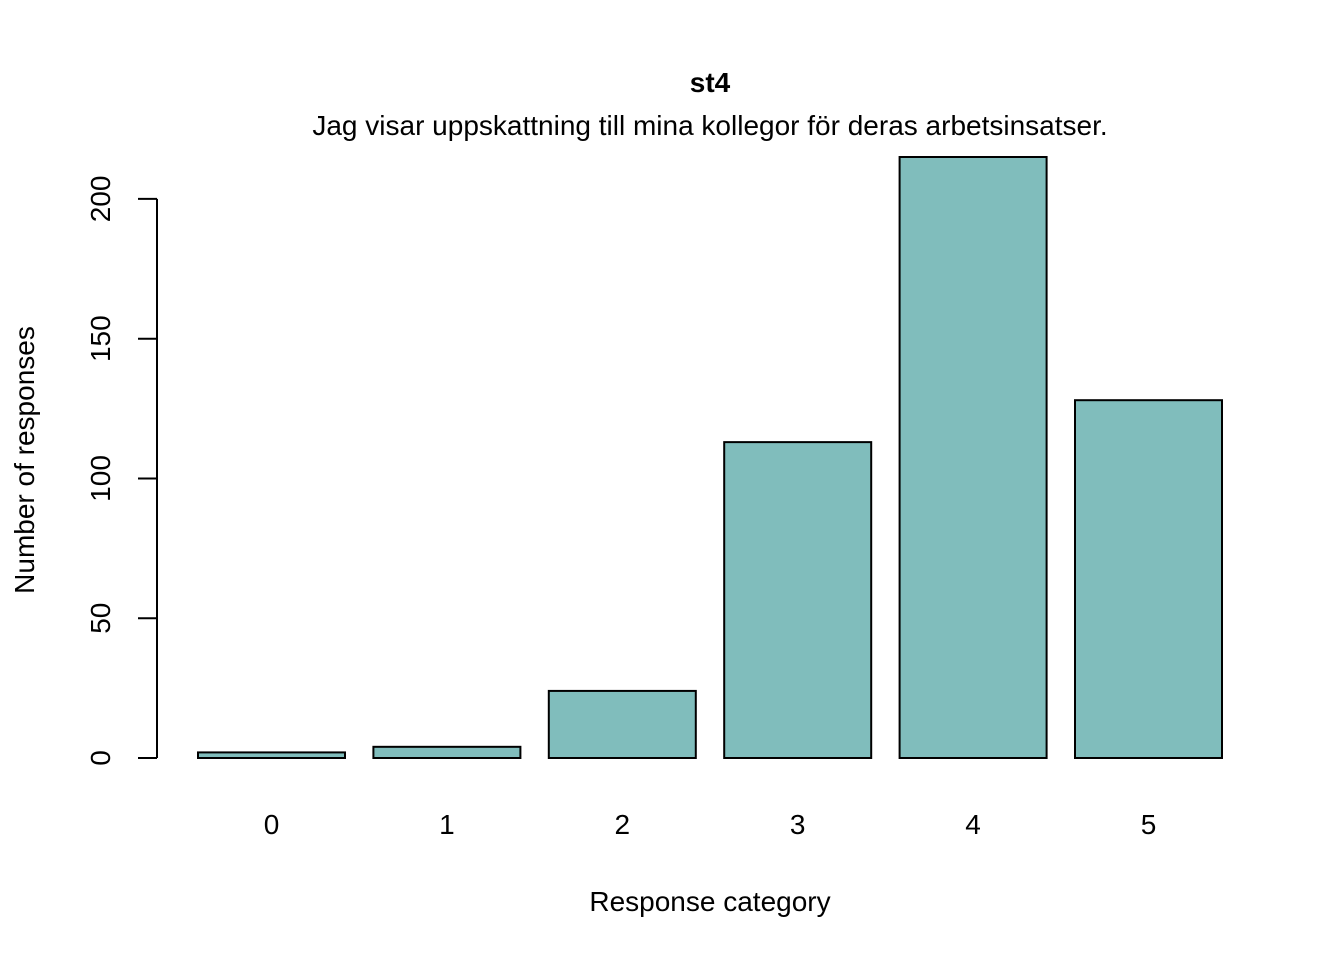 The width and height of the screenshot is (1344, 960). What do you see at coordinates (100, 338) in the screenshot?
I see `y-tick-label: 150` at bounding box center [100, 338].